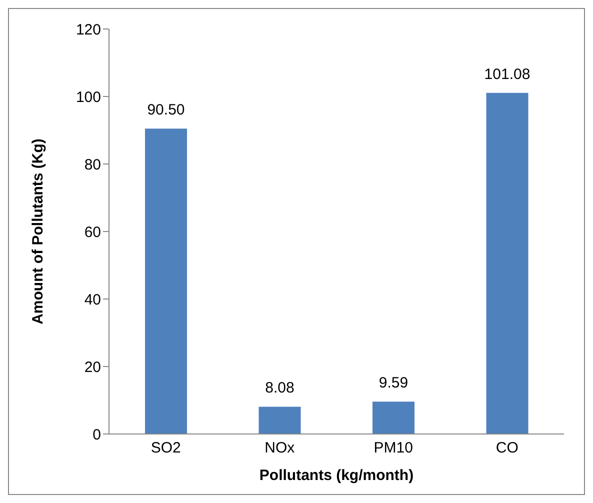  Describe the element at coordinates (96, 435) in the screenshot. I see `y-tick-label: 0` at that location.